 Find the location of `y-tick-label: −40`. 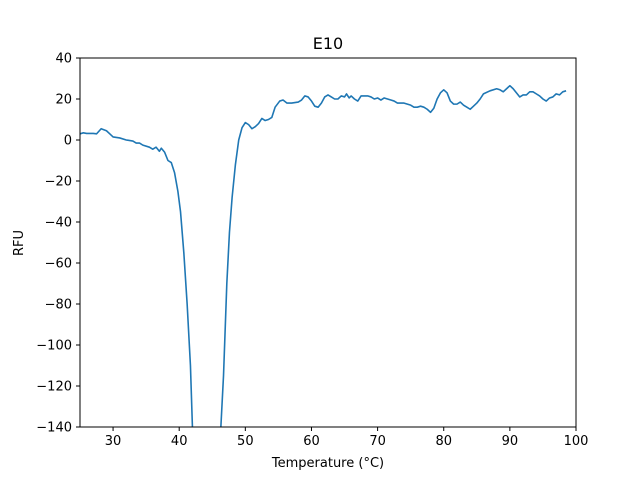

y-tick-label: −40 is located at coordinates (58, 223).